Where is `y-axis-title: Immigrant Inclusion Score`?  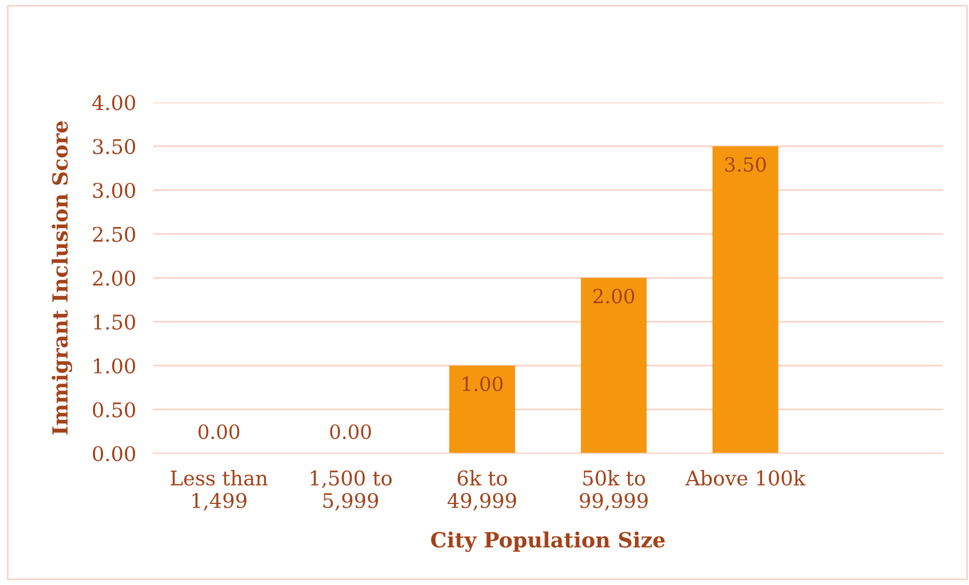 y-axis-title: Immigrant Inclusion Score is located at coordinates (62, 278).